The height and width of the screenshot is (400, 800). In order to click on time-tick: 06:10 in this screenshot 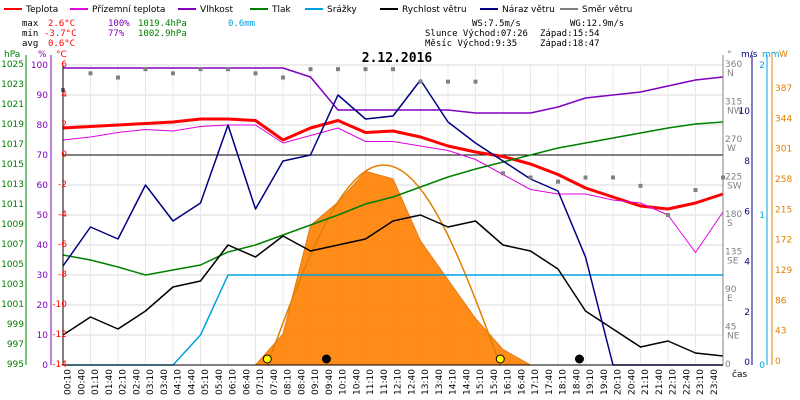, I will do `click(234, 382)`.